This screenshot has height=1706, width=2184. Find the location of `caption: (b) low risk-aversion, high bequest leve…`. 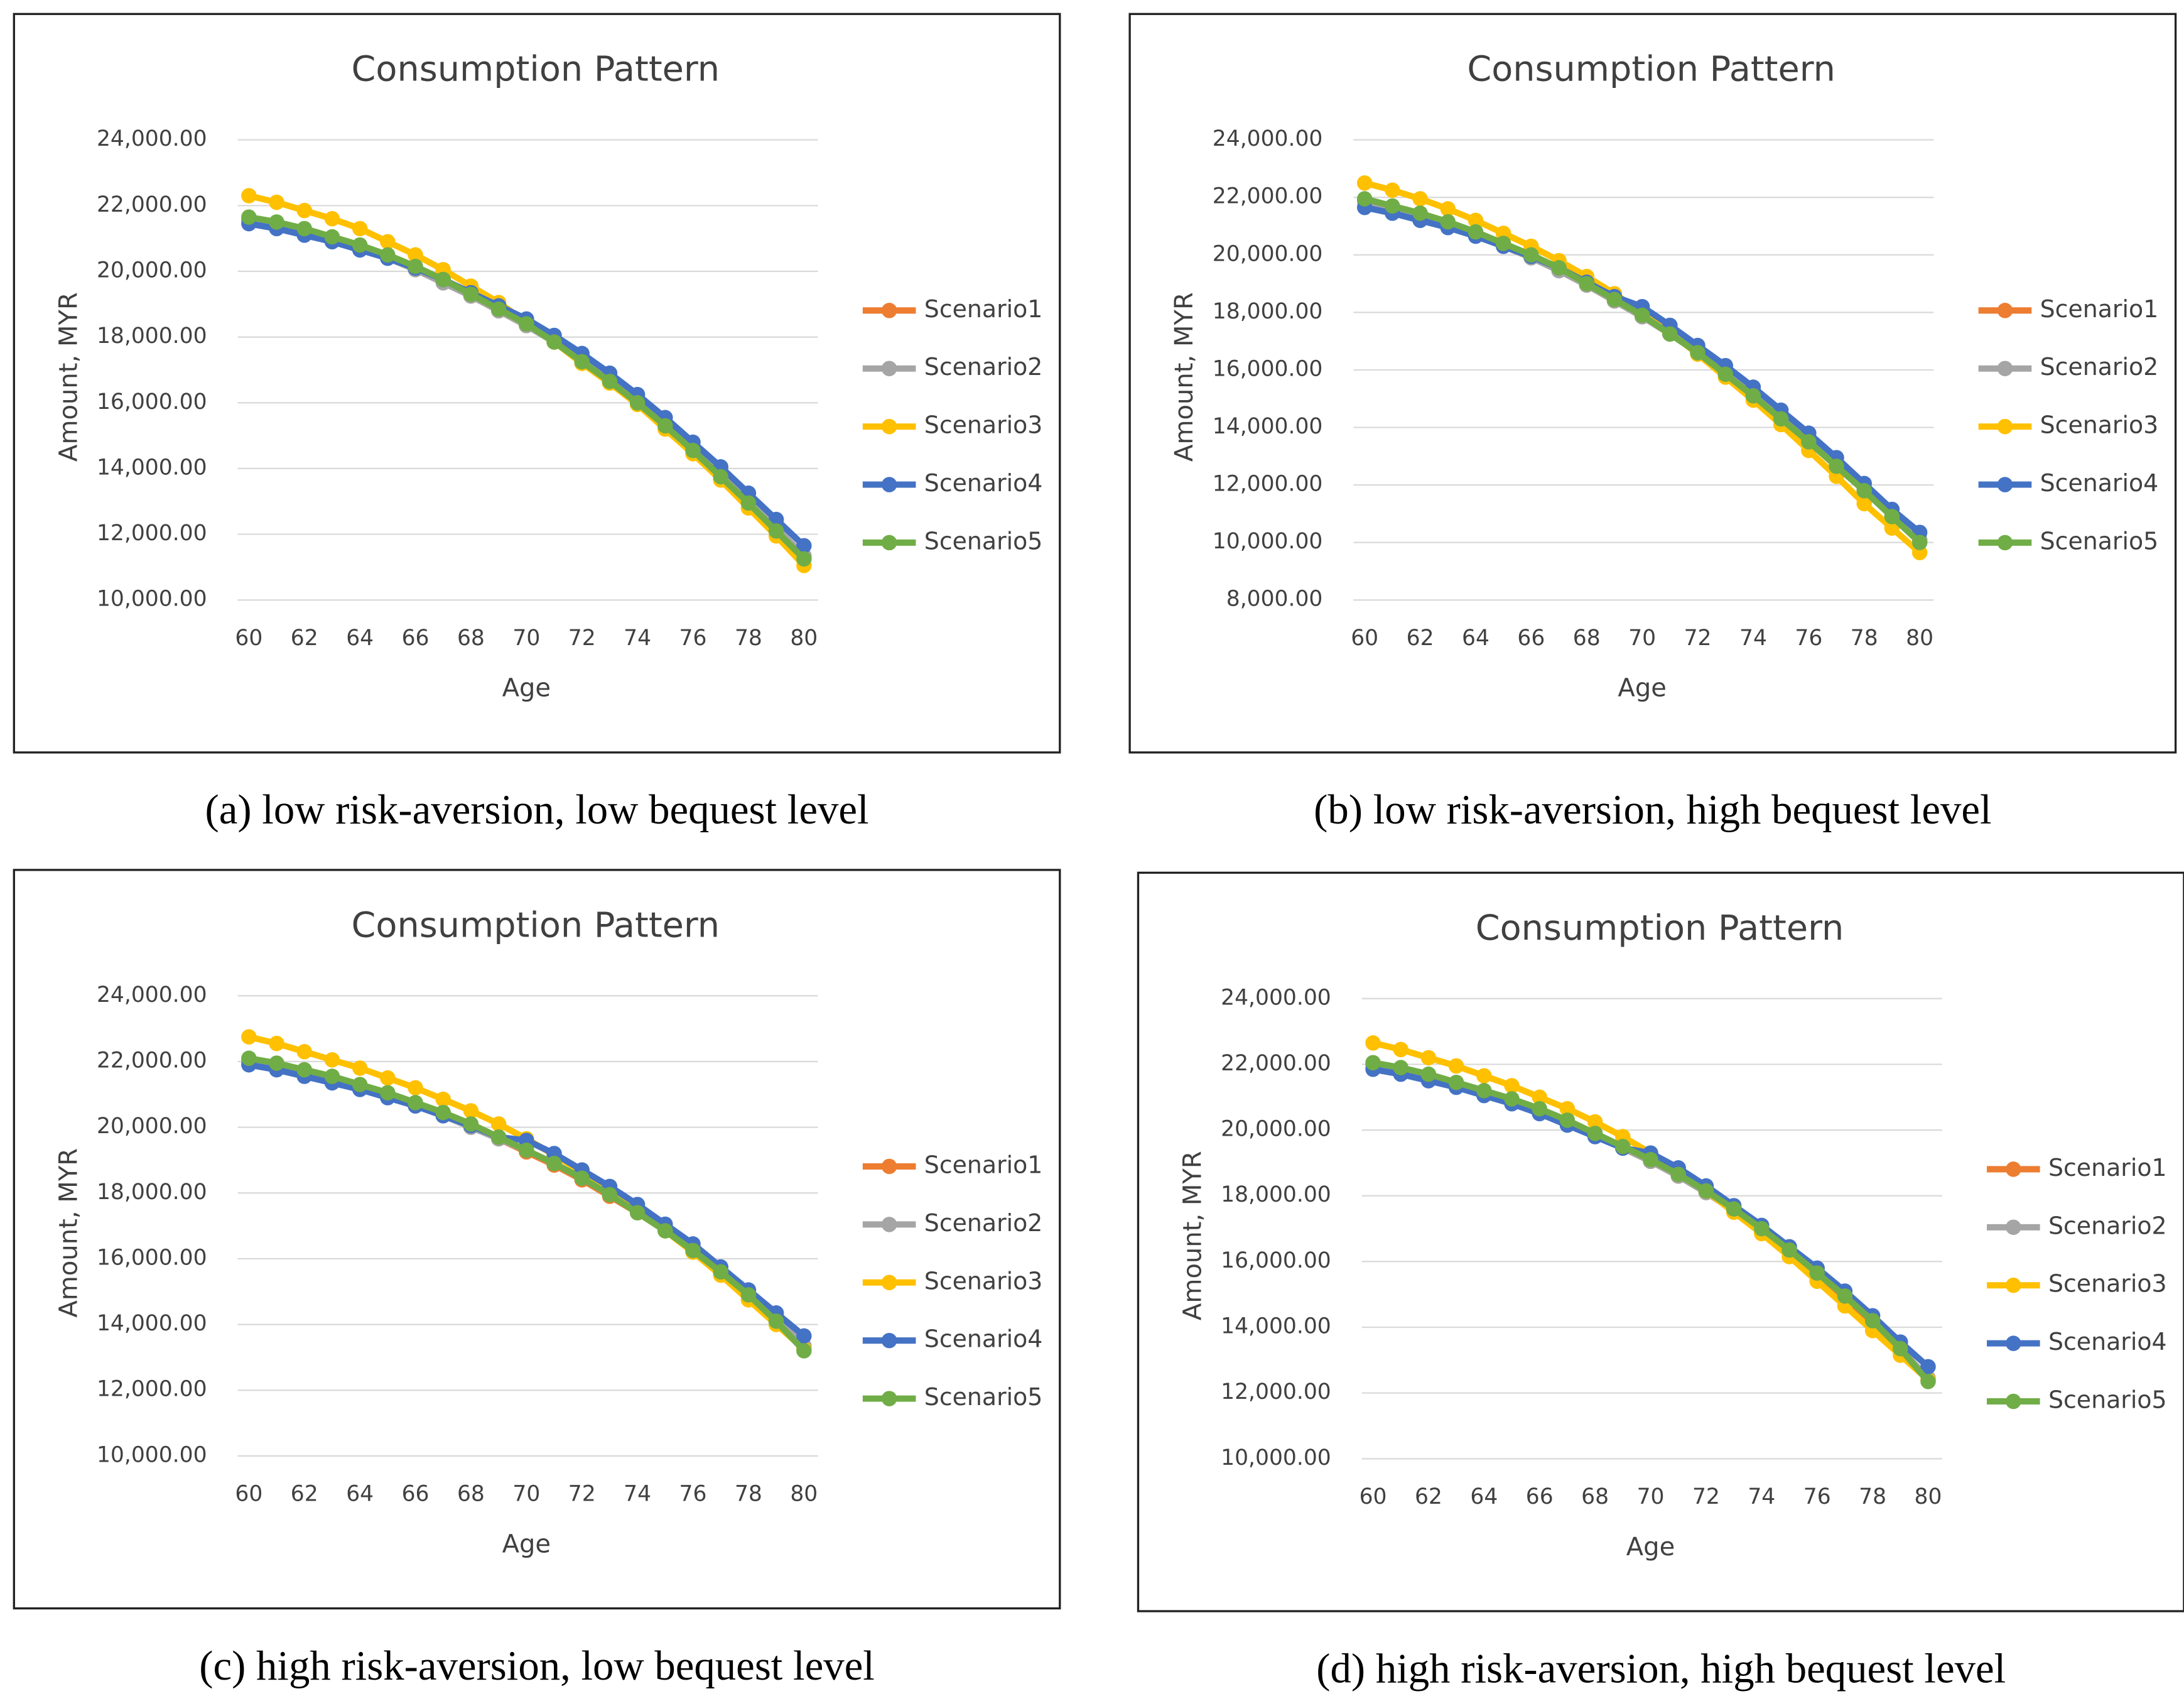

caption: (b) low risk-aversion, high bequest leve… is located at coordinates (1652, 810).